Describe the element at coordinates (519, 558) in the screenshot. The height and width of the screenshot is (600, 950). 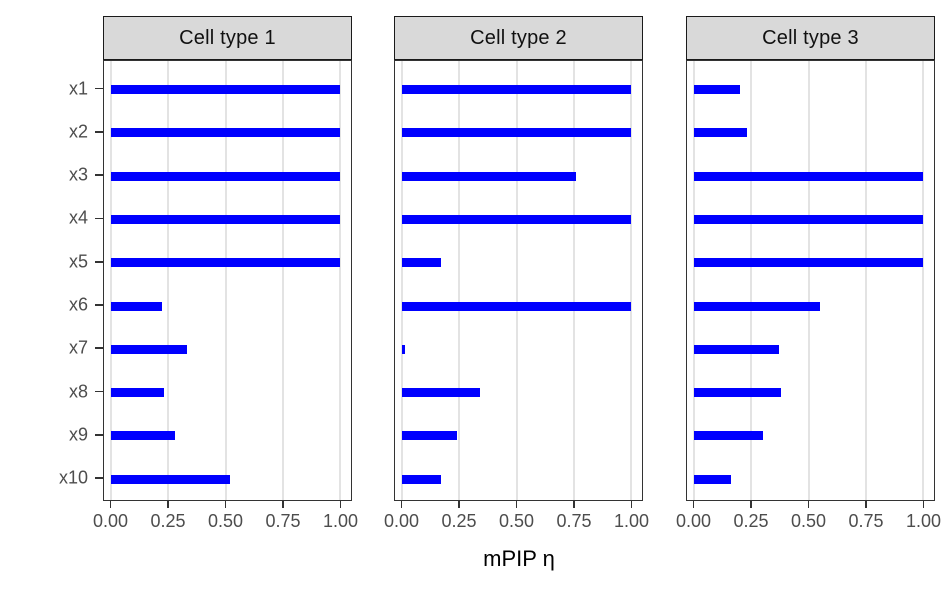
I see `x-axis-title: mPIP η` at that location.